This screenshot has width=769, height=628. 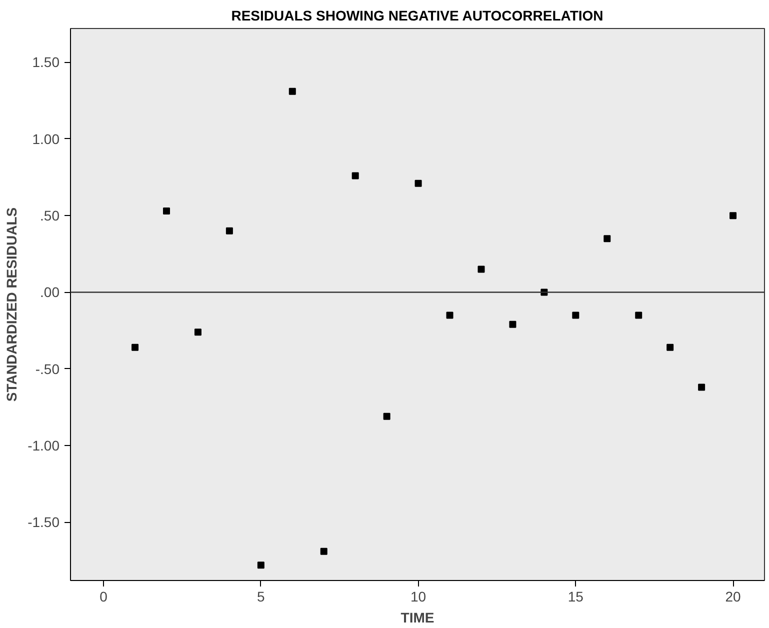 I want to click on x-tick-label: 10, so click(x=418, y=596).